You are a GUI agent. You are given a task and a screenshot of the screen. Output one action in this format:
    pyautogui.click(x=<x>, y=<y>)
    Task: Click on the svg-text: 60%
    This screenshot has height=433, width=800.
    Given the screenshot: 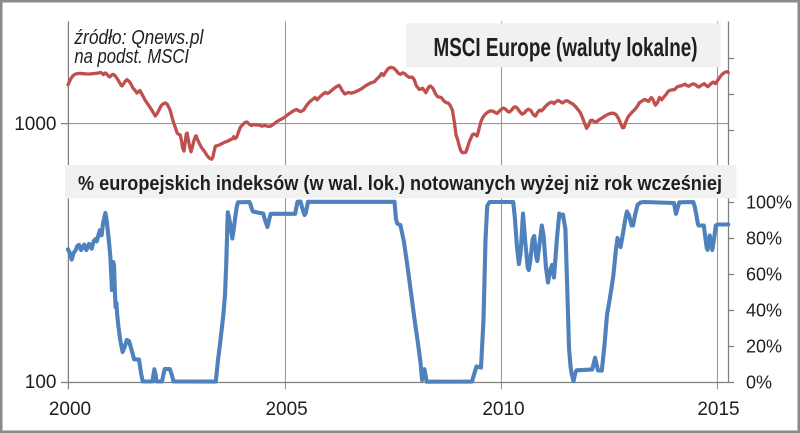 What is the action you would take?
    pyautogui.click(x=764, y=275)
    